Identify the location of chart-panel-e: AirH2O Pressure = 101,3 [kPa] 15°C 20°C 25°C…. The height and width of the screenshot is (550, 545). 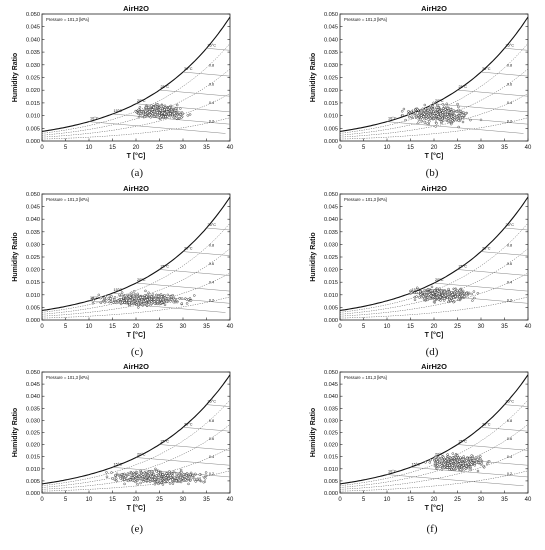
(123, 448).